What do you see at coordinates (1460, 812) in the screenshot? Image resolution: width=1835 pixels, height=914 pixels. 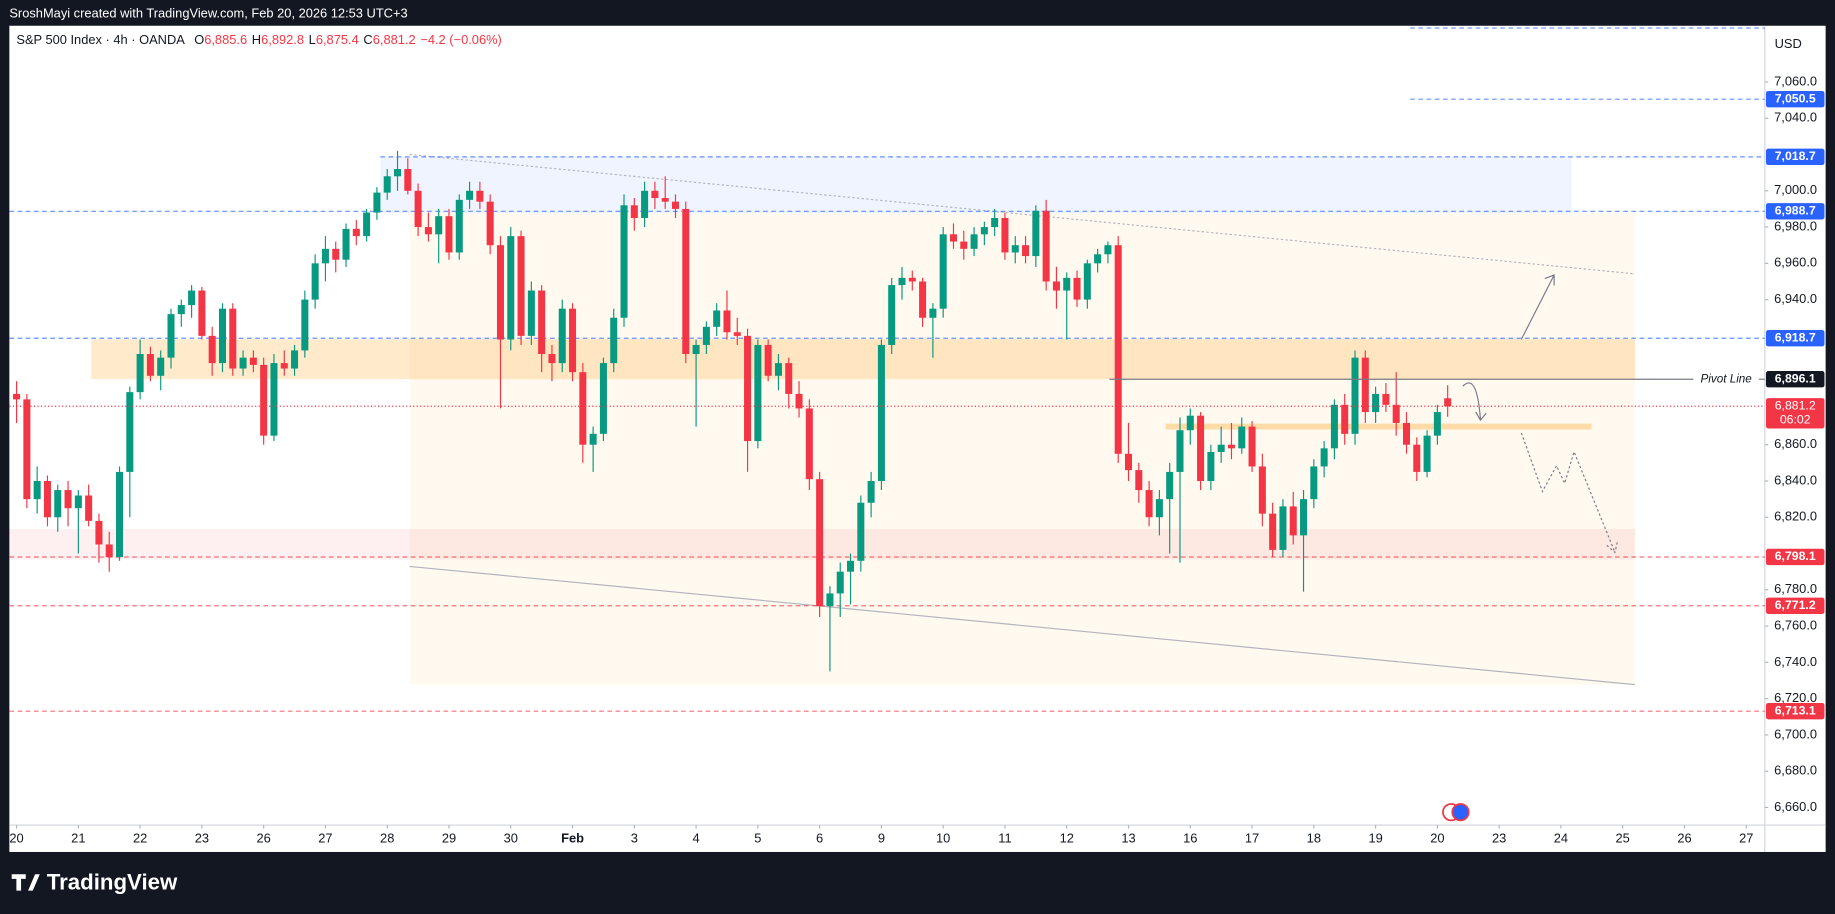 I see `event-flag` at bounding box center [1460, 812].